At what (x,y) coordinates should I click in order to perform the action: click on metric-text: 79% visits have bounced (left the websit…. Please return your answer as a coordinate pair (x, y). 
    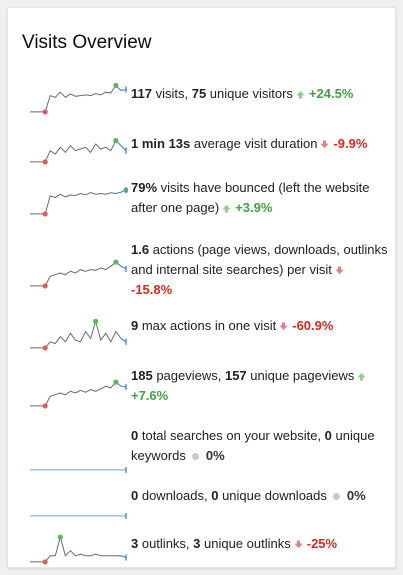
    Looking at the image, I should click on (260, 198).